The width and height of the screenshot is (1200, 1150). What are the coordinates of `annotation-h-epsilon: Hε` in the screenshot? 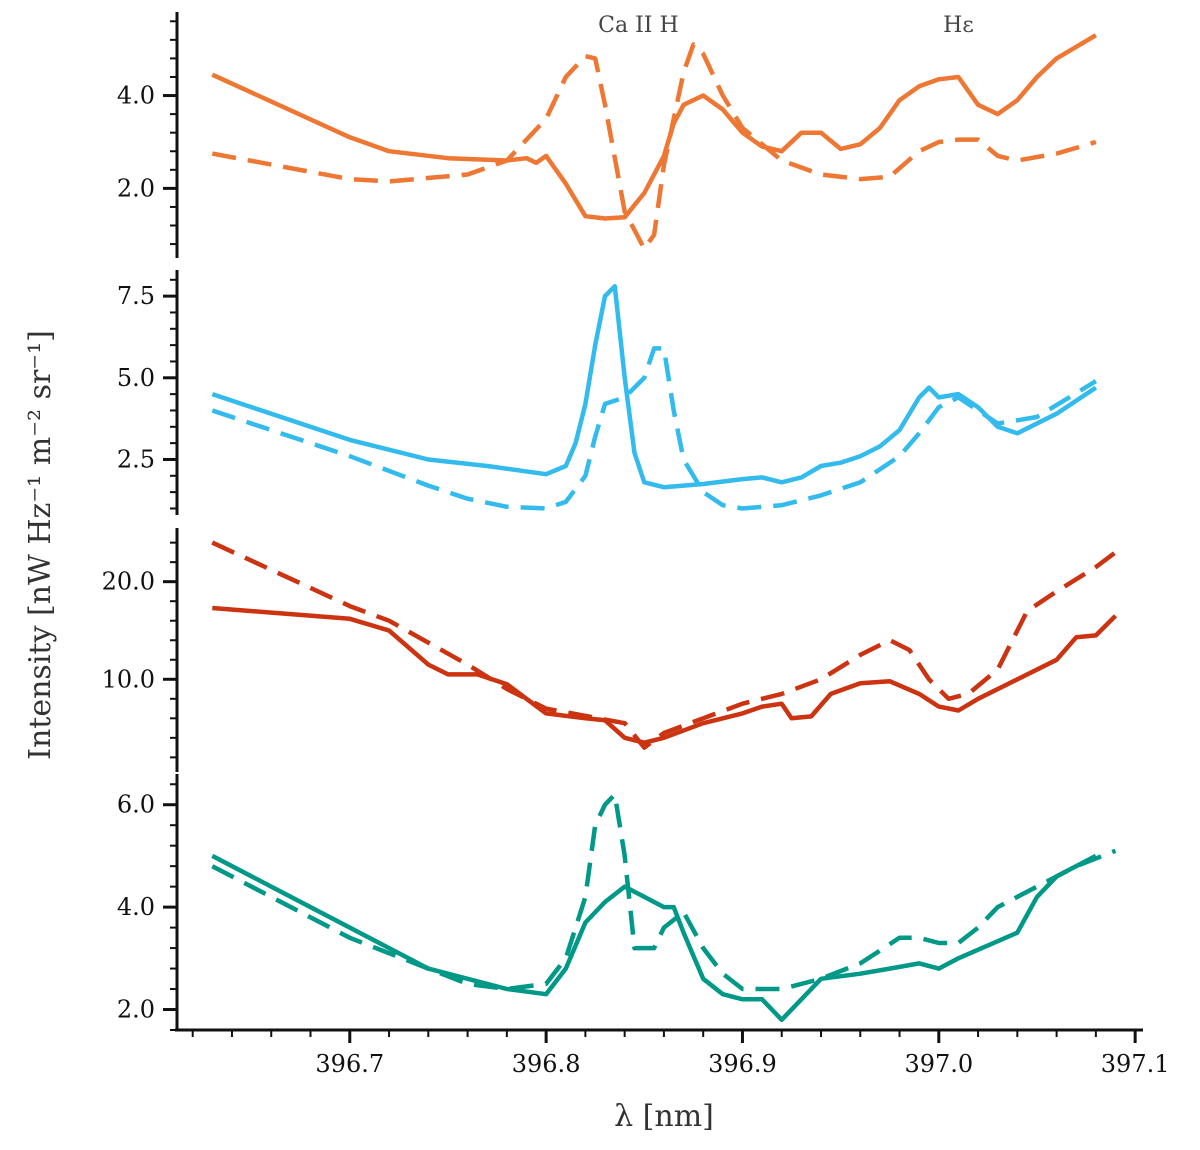 It's located at (958, 25).